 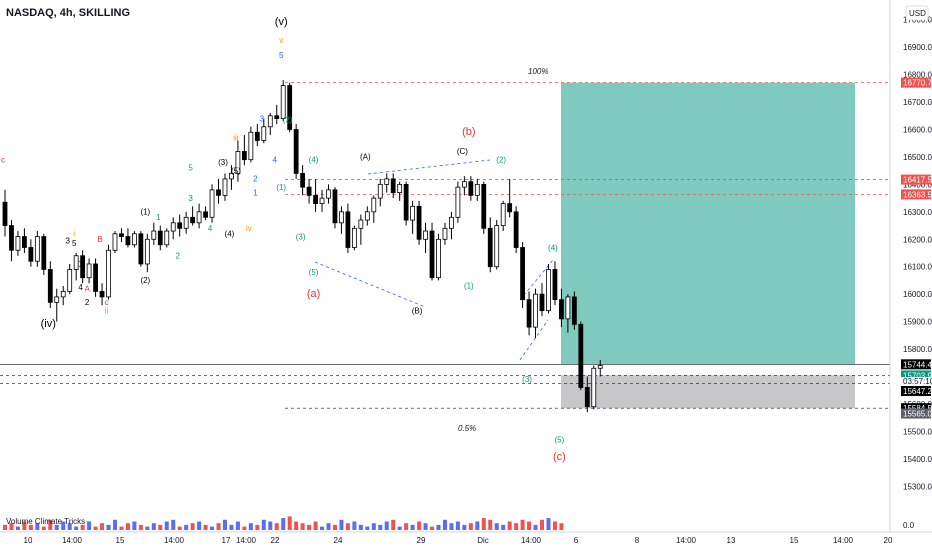 I want to click on price-axis, so click(x=911, y=266).